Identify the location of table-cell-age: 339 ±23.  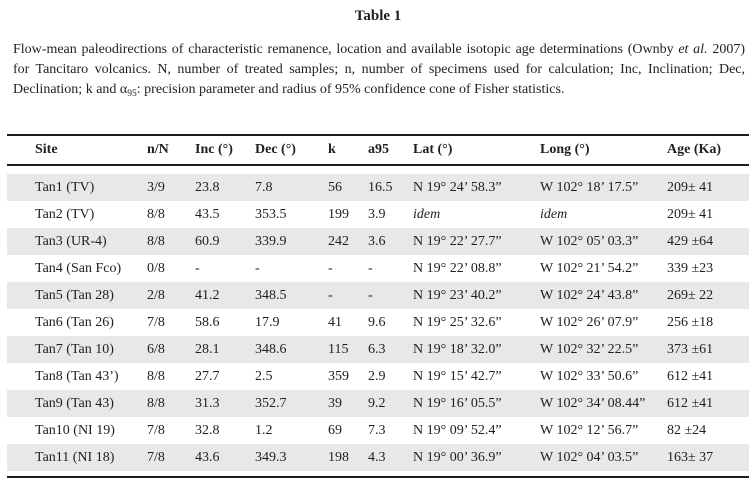
(690, 268).